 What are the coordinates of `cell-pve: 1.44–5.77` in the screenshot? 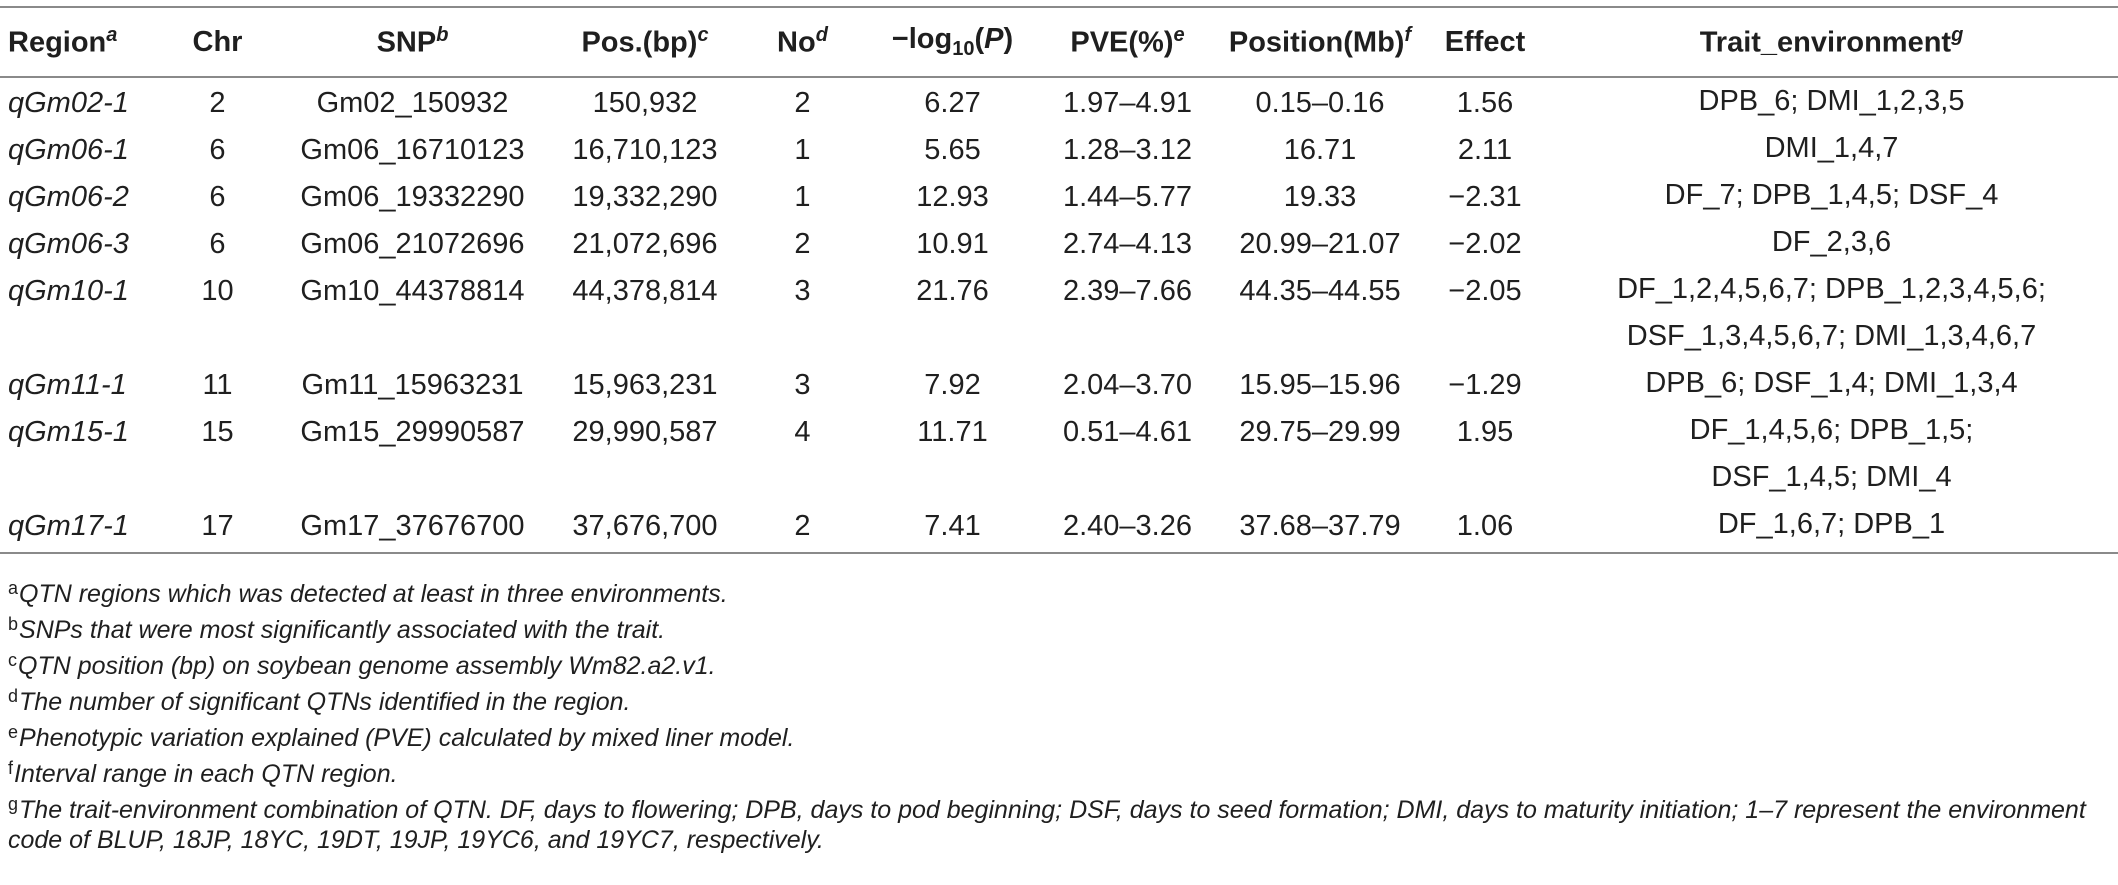 It's located at (1127, 197).